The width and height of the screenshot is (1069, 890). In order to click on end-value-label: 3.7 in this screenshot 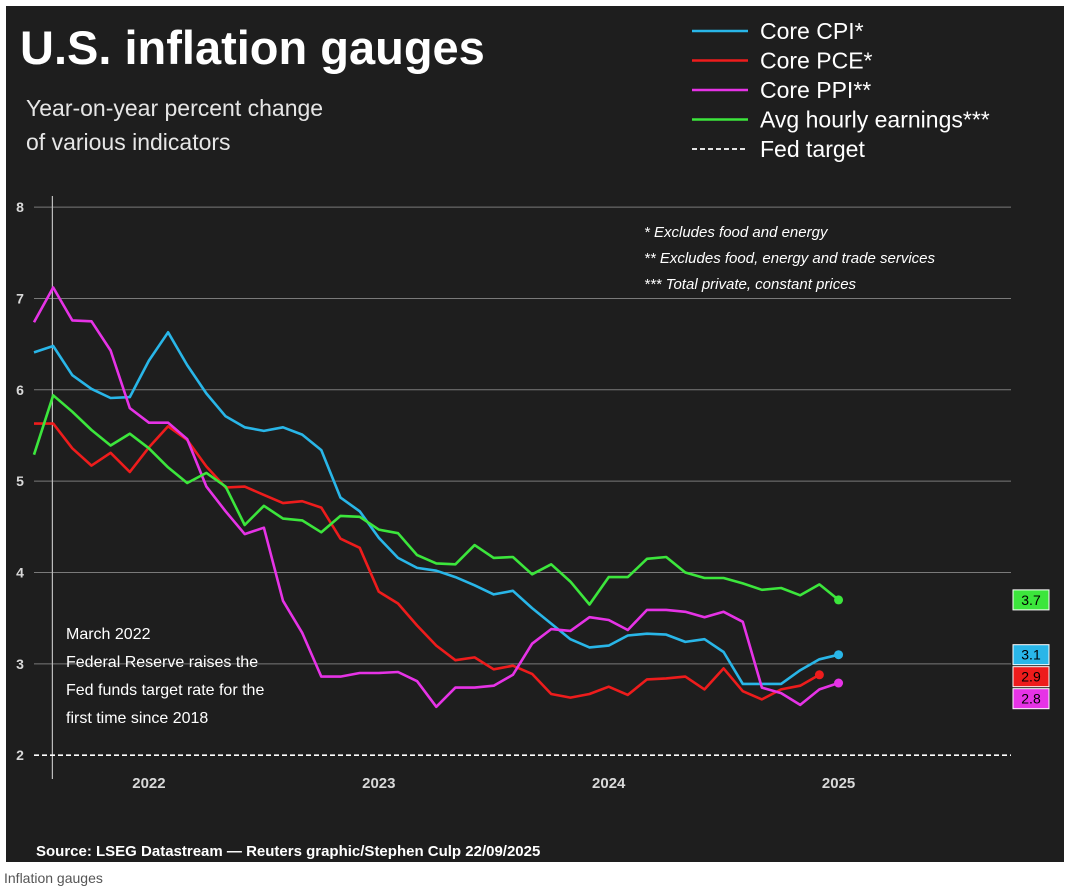, I will do `click(1031, 600)`.